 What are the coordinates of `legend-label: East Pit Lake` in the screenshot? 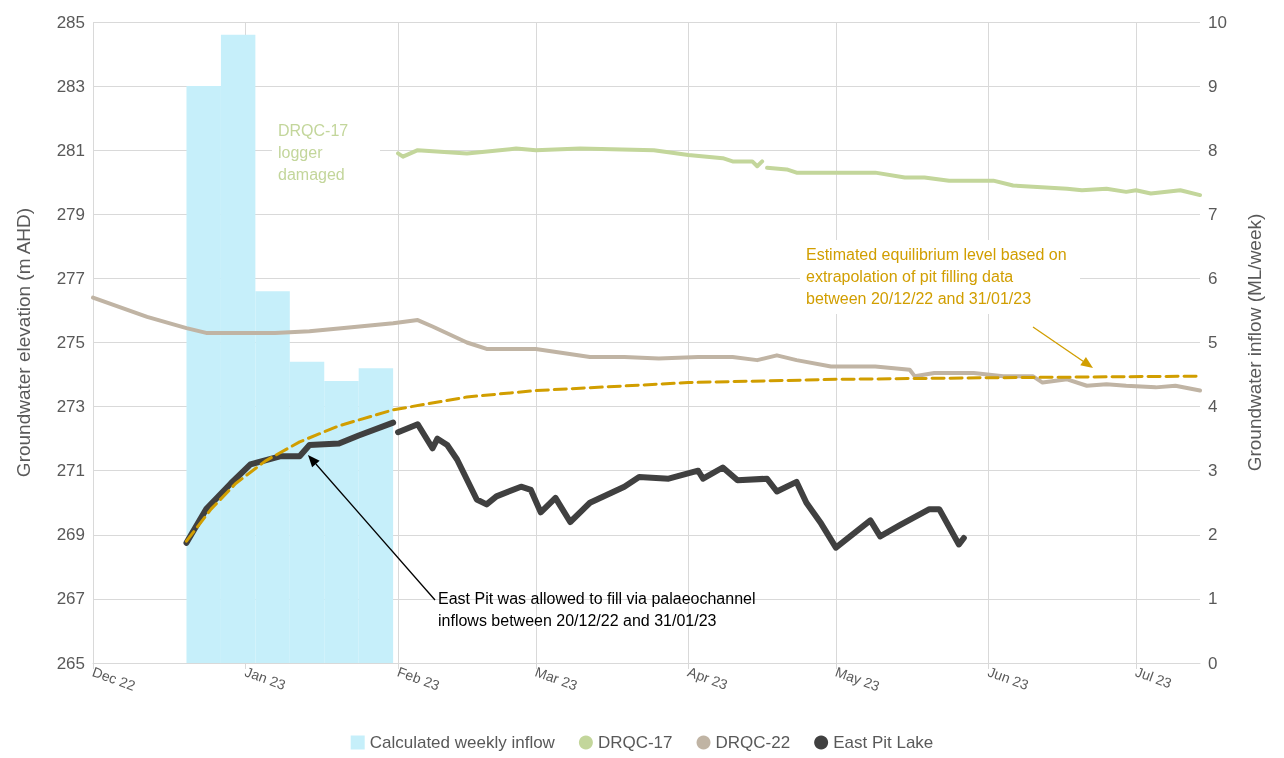 It's located at (883, 742).